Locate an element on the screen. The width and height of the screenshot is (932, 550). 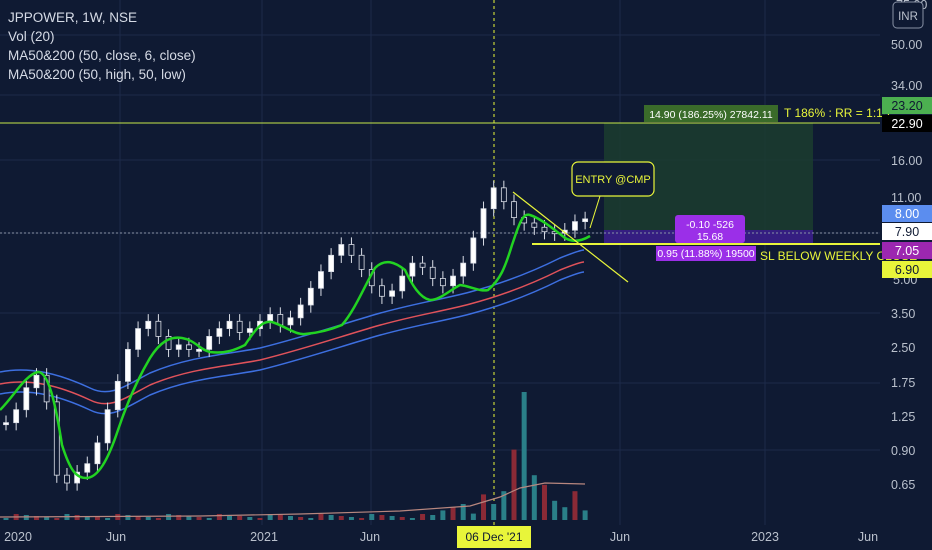
currency-text: INR is located at coordinates (908, 17).